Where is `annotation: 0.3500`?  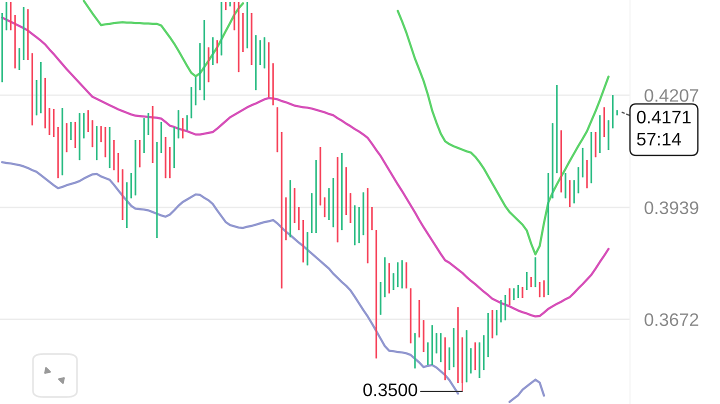
annotation: 0.3500 is located at coordinates (390, 389).